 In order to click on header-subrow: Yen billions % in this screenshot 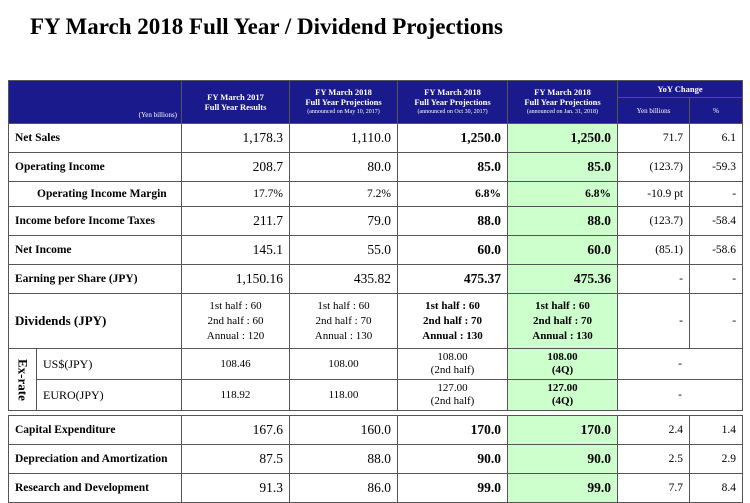, I will do `click(376, 110)`.